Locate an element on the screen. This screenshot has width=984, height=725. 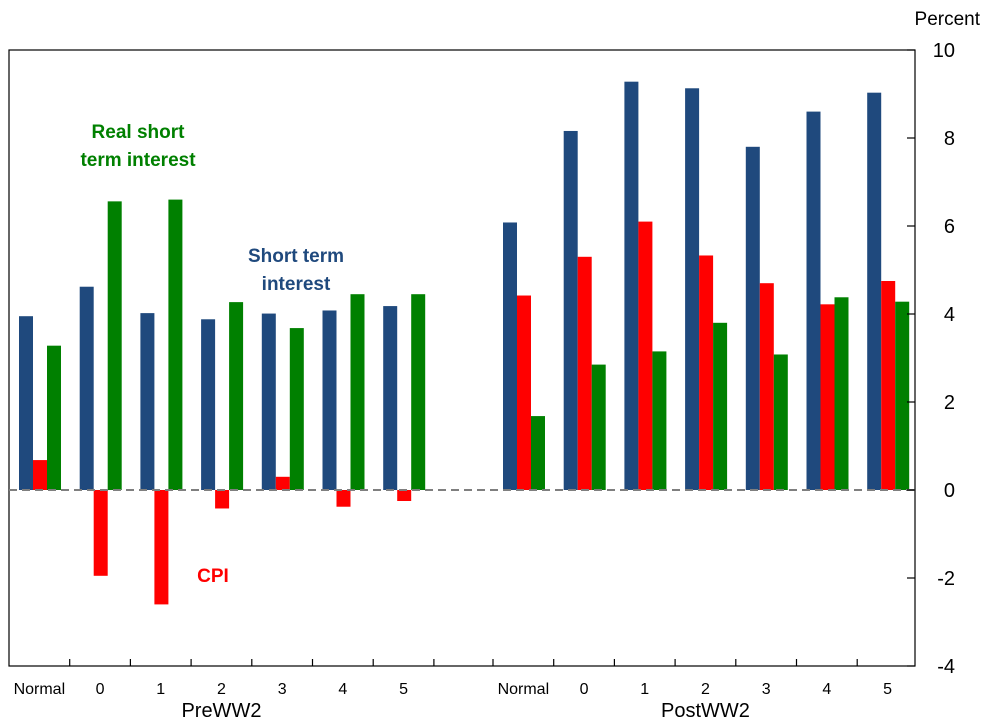
y-unit-label: Percent is located at coordinates (948, 19).